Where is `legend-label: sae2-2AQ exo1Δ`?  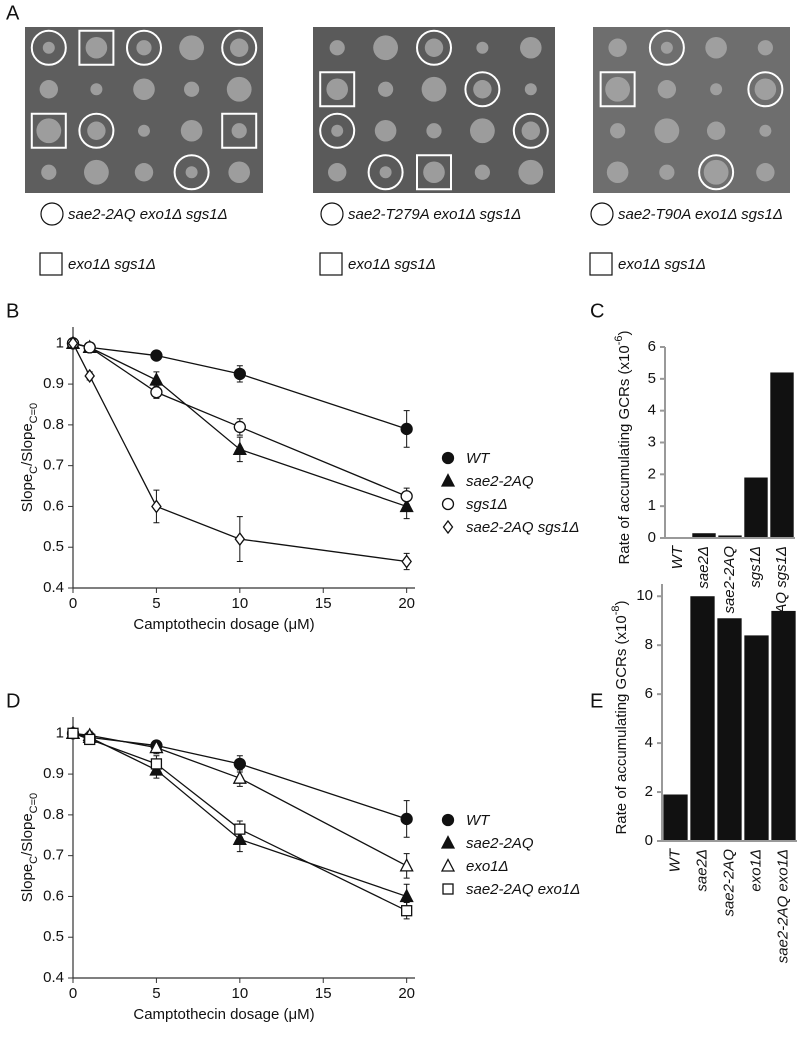
legend-label: sae2-2AQ exo1Δ is located at coordinates (523, 889).